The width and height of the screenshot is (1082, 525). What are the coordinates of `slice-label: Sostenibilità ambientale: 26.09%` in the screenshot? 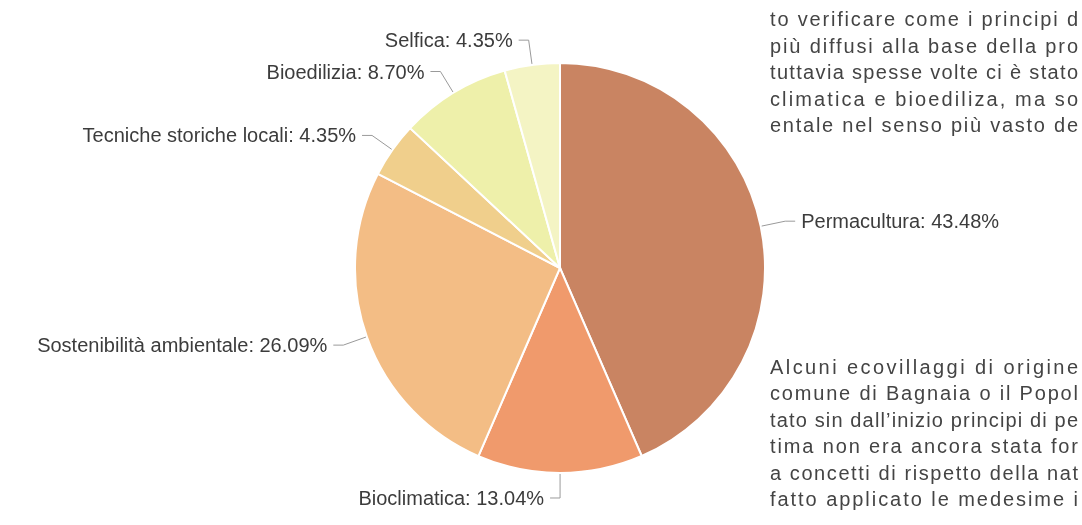 It's located at (182, 345).